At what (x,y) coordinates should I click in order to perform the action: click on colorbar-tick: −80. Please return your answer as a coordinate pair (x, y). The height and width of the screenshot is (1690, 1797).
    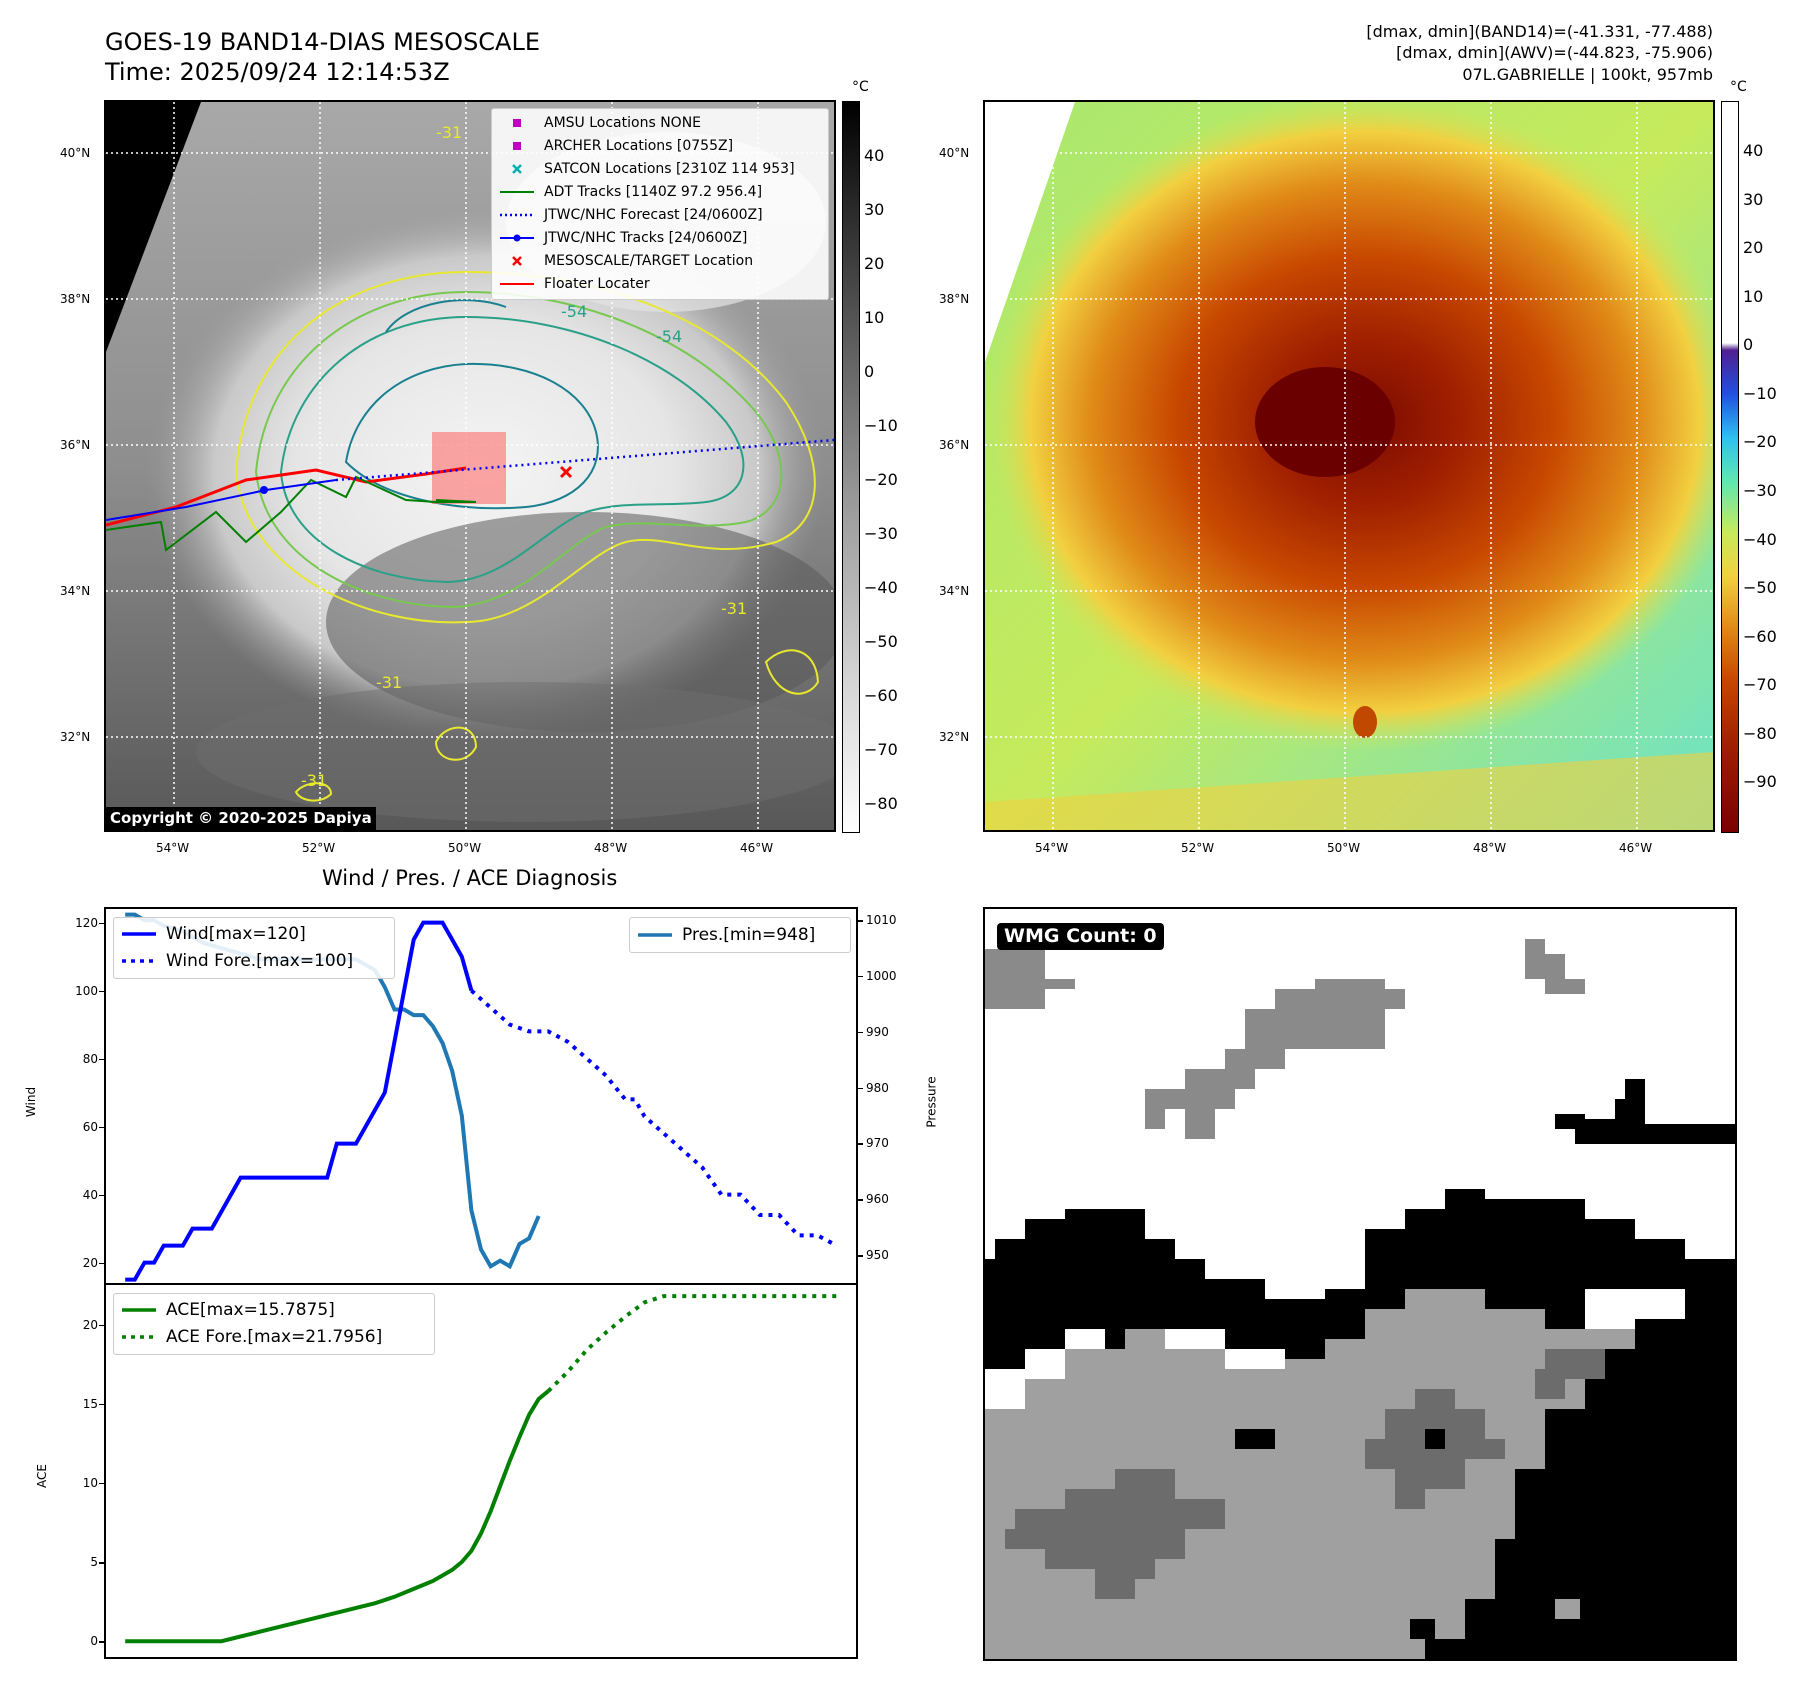
    Looking at the image, I should click on (881, 803).